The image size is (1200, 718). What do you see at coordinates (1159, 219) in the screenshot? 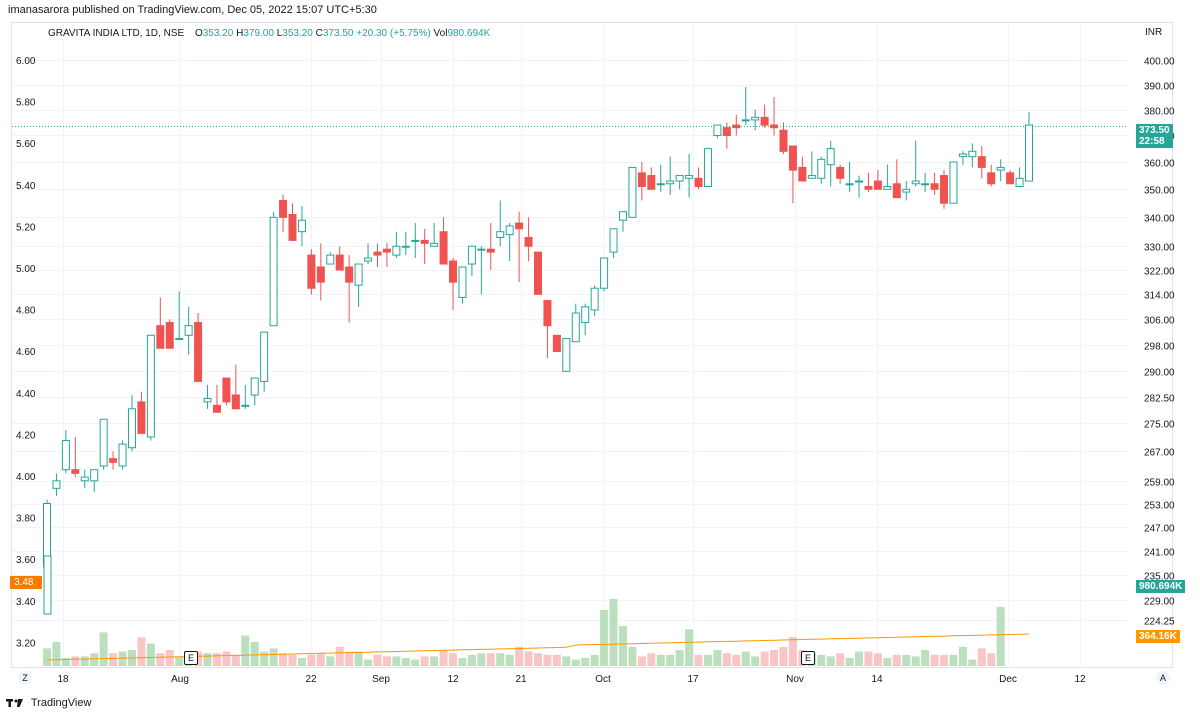
I see `price-tick-label: 340.00` at bounding box center [1159, 219].